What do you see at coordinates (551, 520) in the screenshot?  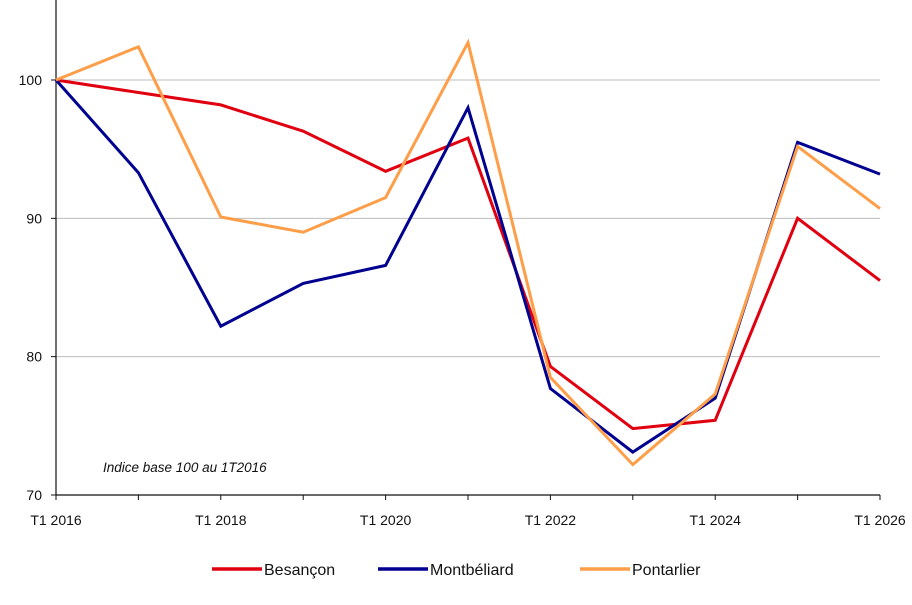 I see `x-tick-label: T1 2022` at bounding box center [551, 520].